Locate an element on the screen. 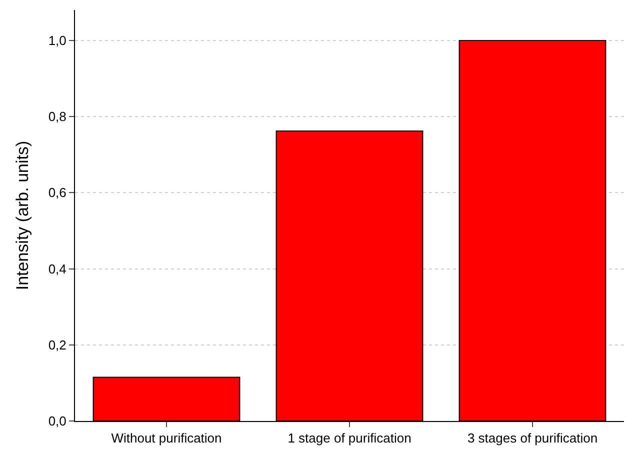 This screenshot has height=454, width=632. y-tick-label: 0,4 is located at coordinates (57, 268).